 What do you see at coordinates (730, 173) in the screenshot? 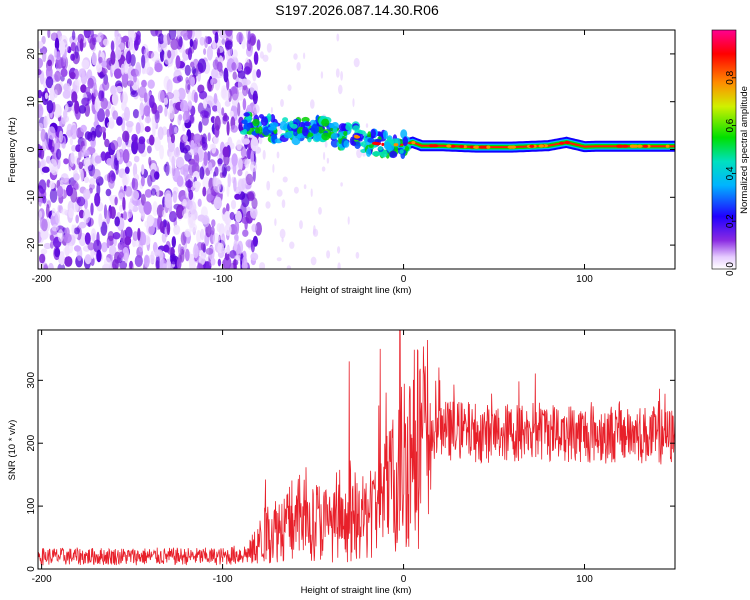
I see `colorbar-tick-label: 0.4` at bounding box center [730, 173].